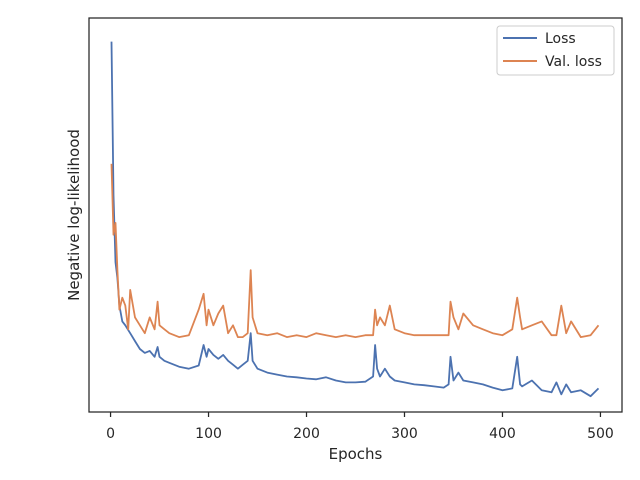  I want to click on x-tick-label: 0, so click(110, 434).